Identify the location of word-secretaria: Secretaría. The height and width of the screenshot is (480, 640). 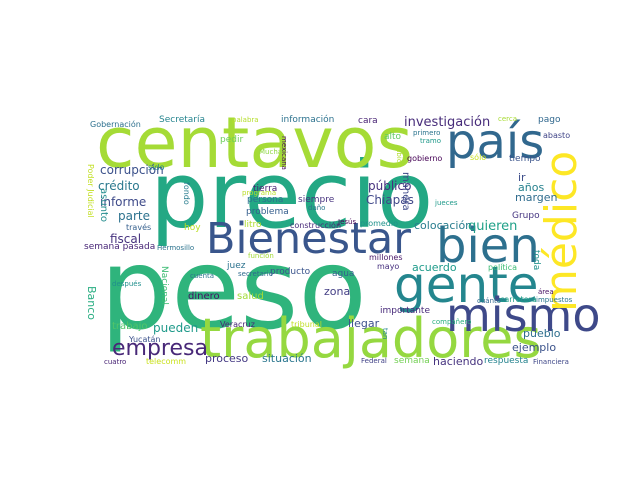
(182, 120).